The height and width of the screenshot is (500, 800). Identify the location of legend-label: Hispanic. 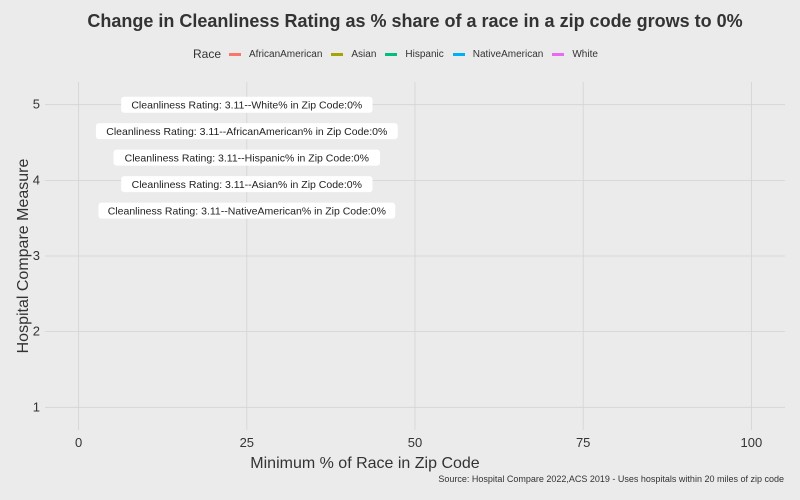
(424, 54).